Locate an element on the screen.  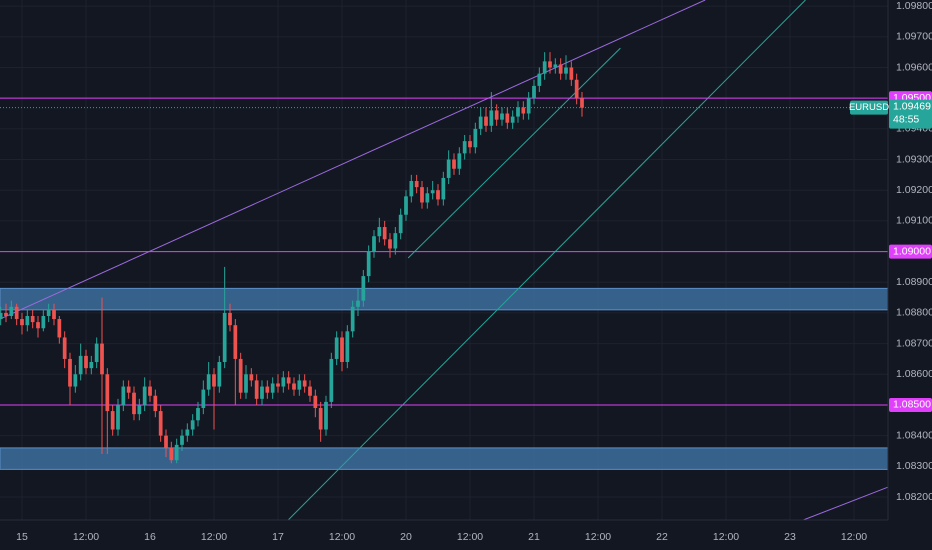
y-tick-label: 1.08200 is located at coordinates (914, 497).